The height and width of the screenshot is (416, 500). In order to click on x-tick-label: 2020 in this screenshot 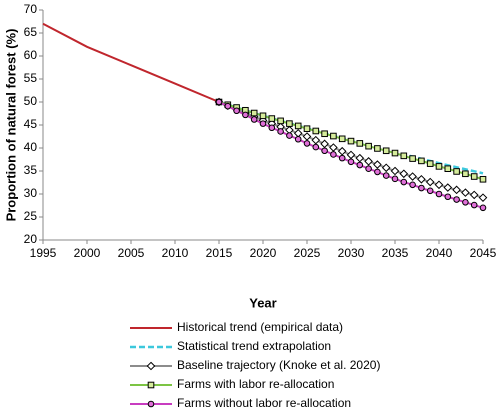, I will do `click(263, 253)`.